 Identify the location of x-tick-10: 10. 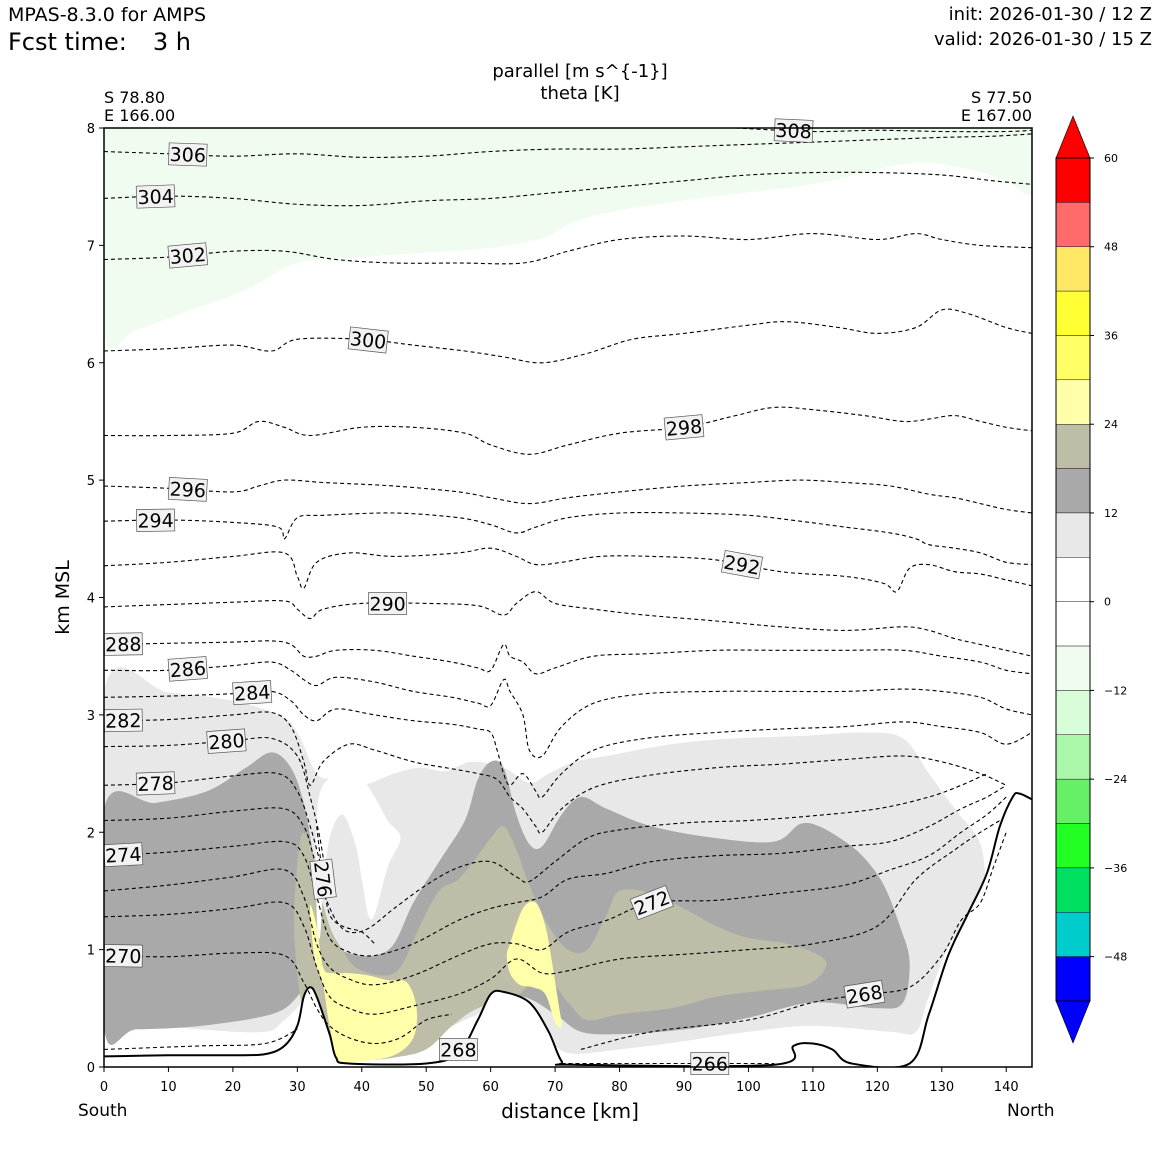
(168, 1081).